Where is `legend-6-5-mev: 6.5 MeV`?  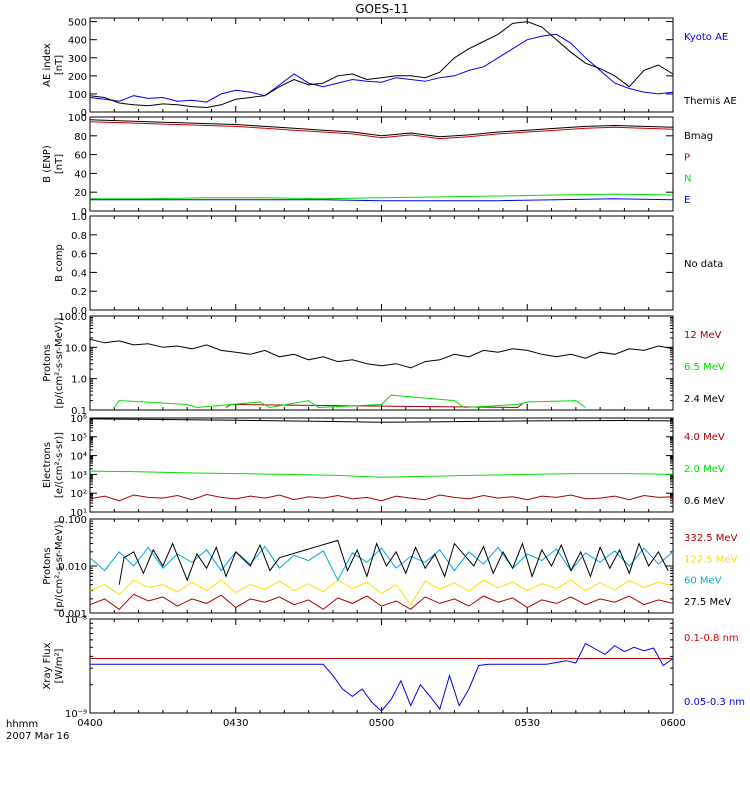
legend-6-5-mev: 6.5 MeV is located at coordinates (704, 367).